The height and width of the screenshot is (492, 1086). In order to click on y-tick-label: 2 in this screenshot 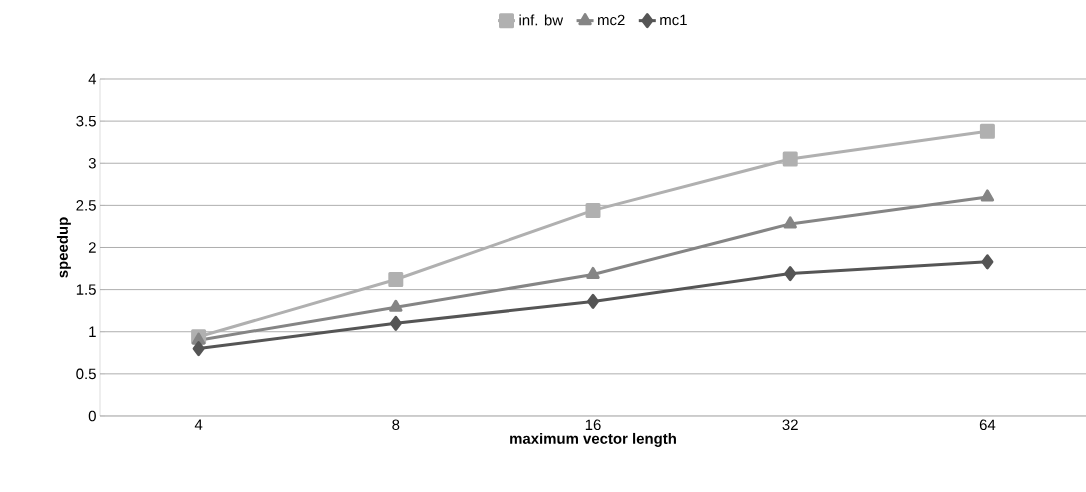, I will do `click(92, 247)`.